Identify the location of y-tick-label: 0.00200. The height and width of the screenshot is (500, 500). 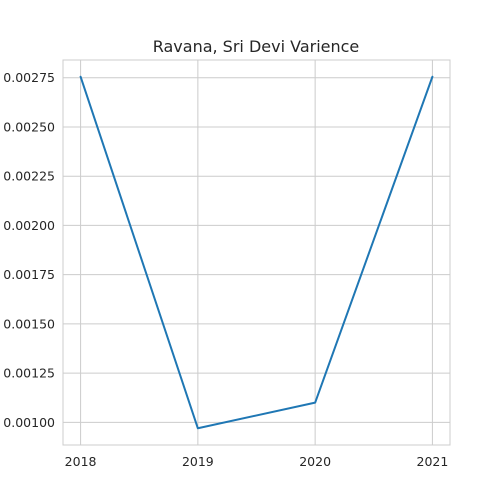
(29, 225).